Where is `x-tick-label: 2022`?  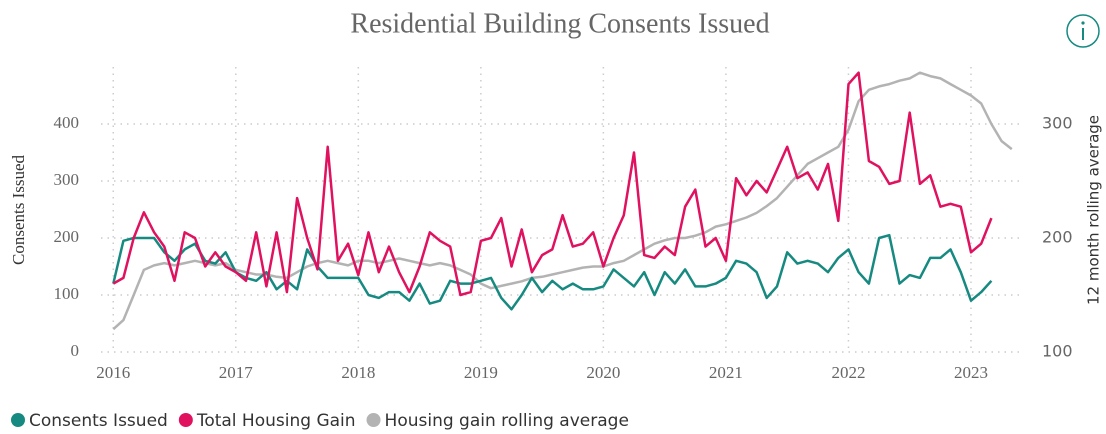 x-tick-label: 2022 is located at coordinates (848, 372).